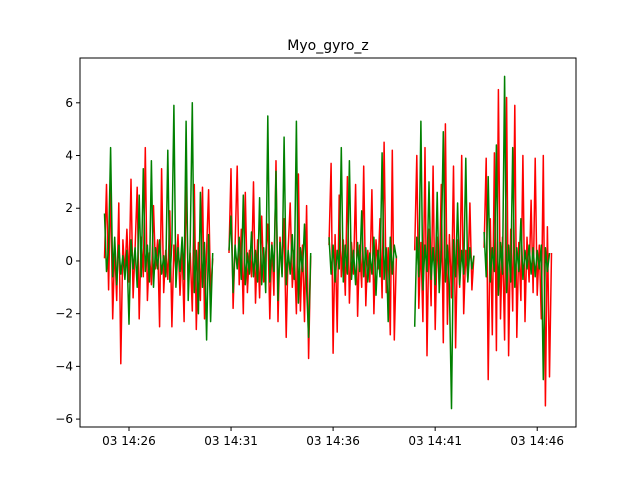  What do you see at coordinates (231, 441) in the screenshot?
I see `x-tick-label-2: 03 14:31` at bounding box center [231, 441].